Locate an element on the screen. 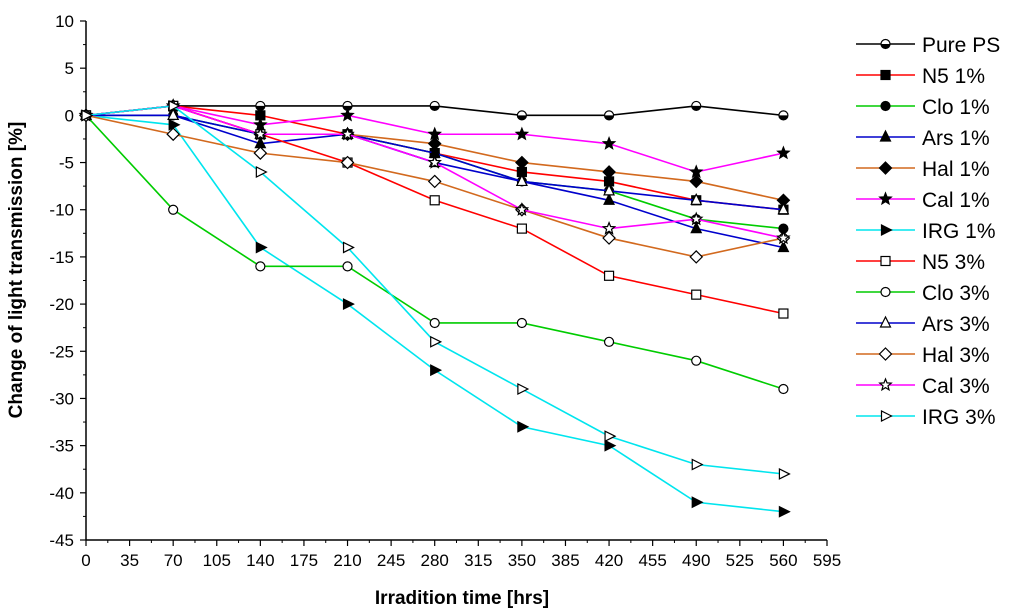  legend-label: Clo 1% is located at coordinates (956, 107).